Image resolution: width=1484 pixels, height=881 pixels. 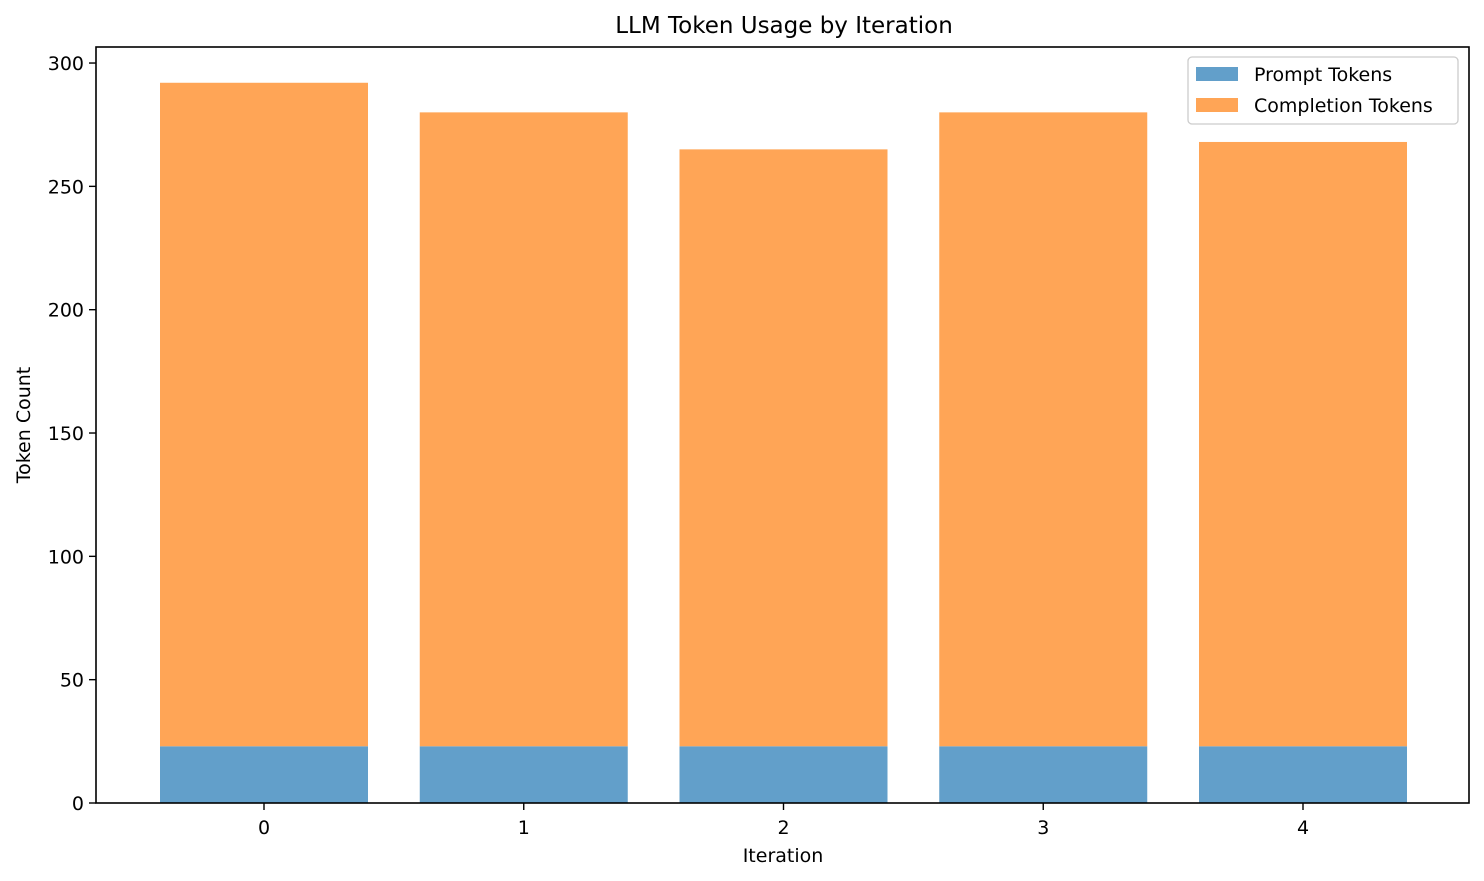 I want to click on x-tick-label: 0, so click(x=264, y=828).